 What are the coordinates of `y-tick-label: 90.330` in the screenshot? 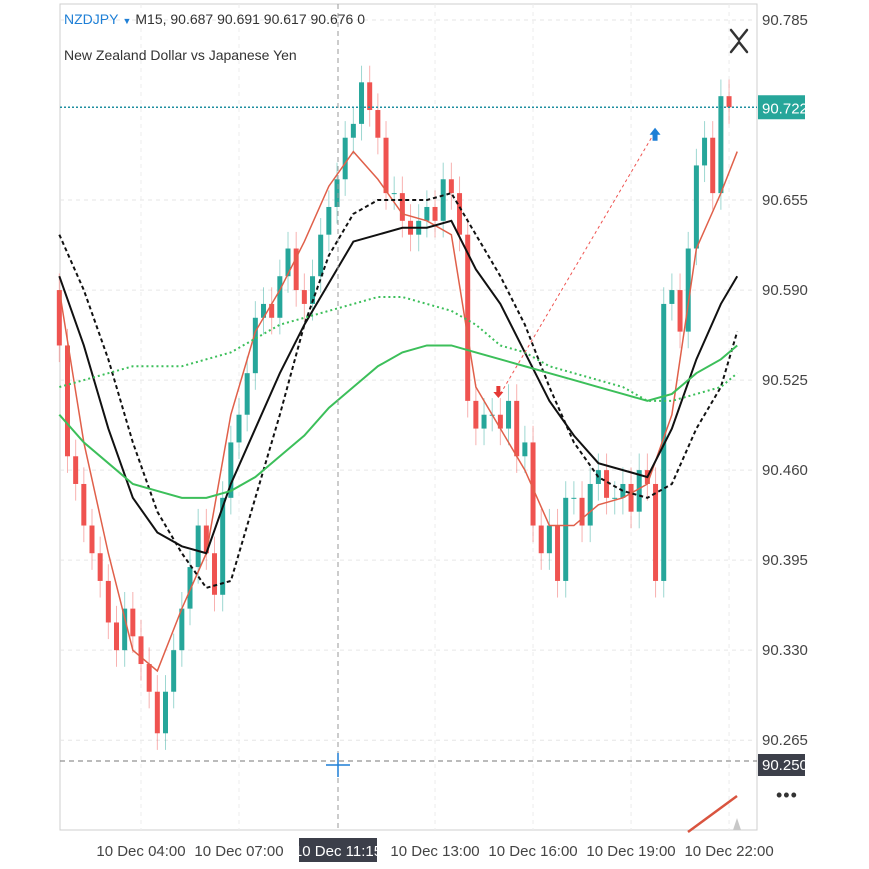 It's located at (785, 650).